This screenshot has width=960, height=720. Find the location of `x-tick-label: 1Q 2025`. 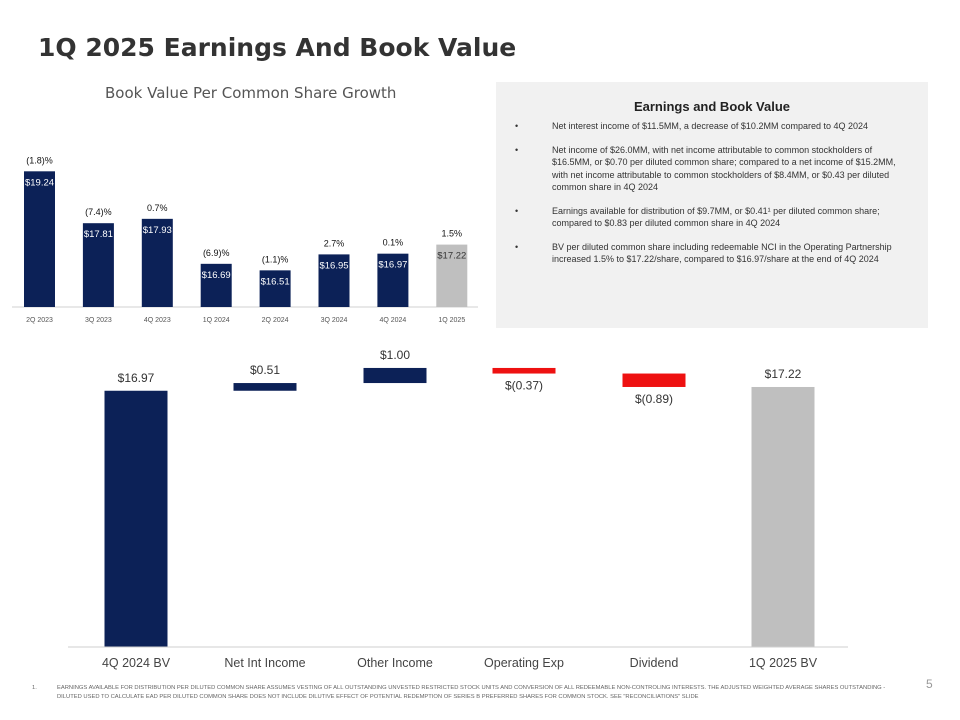

x-tick-label: 1Q 2025 is located at coordinates (451, 320).